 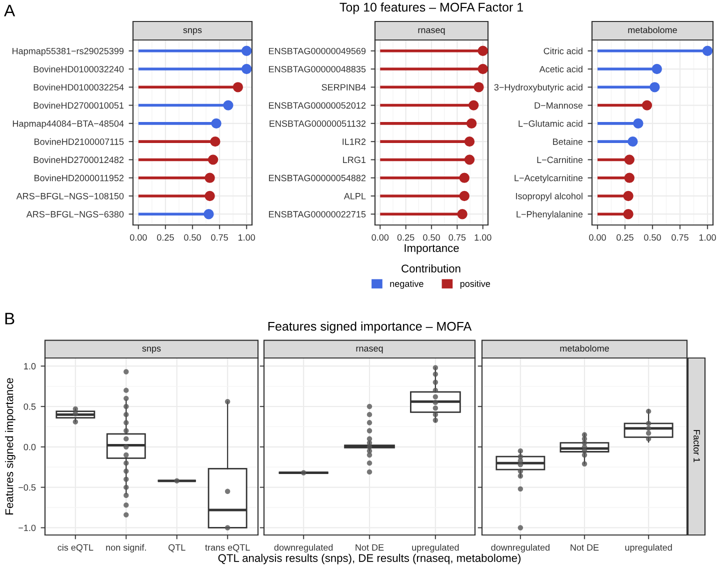 What do you see at coordinates (549, 197) in the screenshot?
I see `y-tick-label: Isopropyl alcohol` at bounding box center [549, 197].